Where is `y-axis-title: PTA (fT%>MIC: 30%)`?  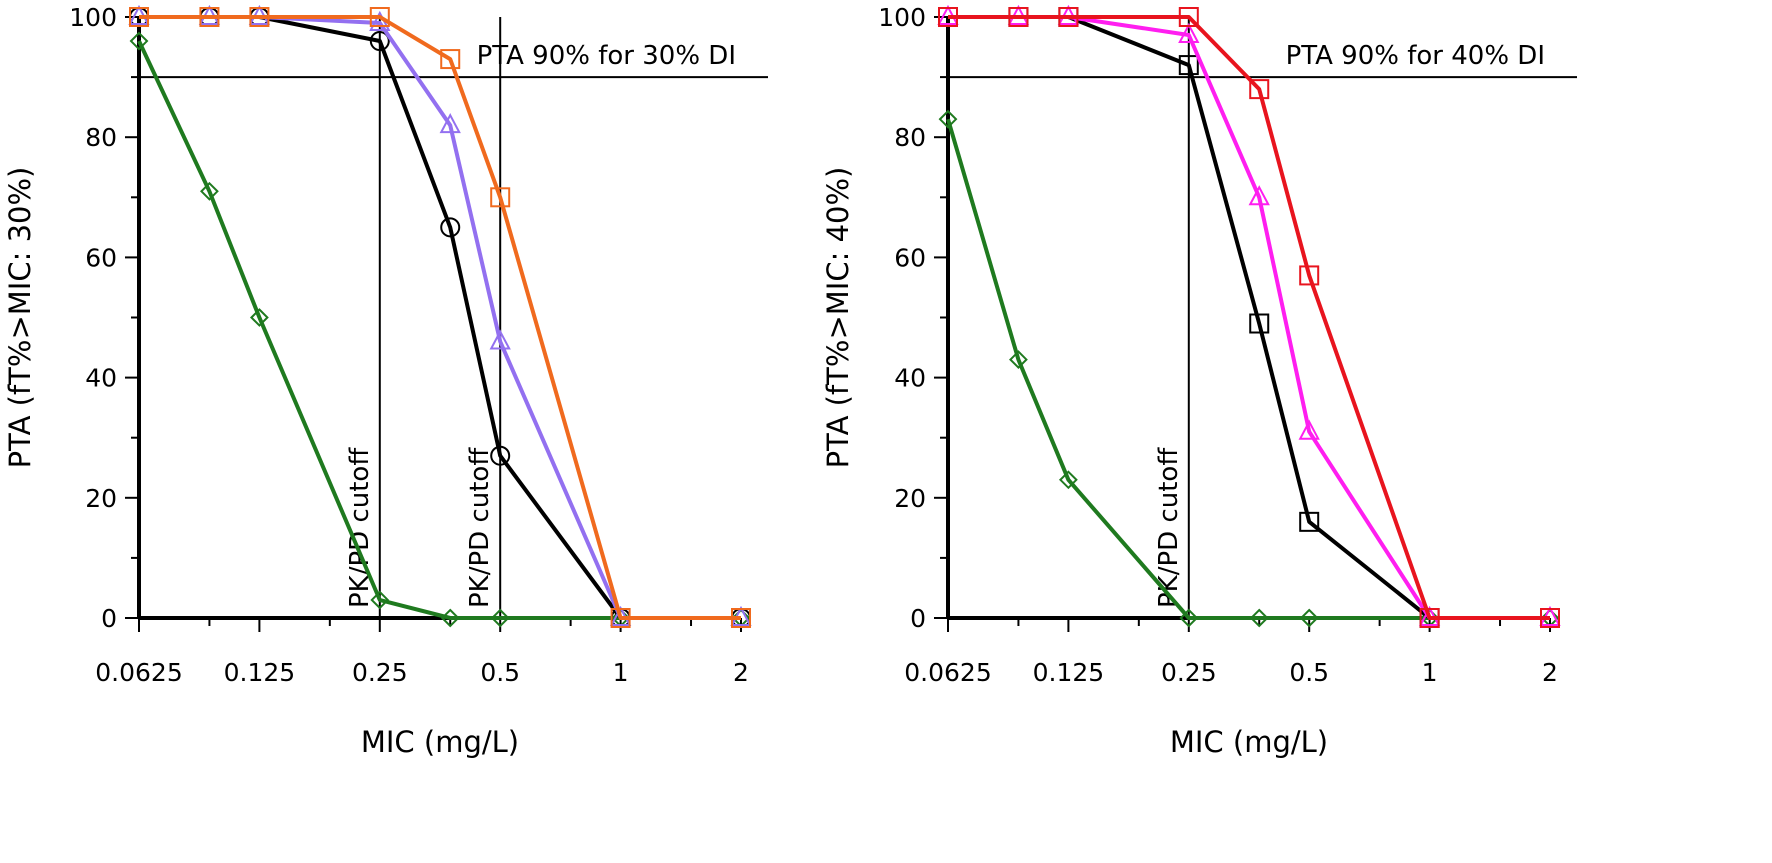
y-axis-title: PTA (fT%>MIC: 30%) is located at coordinates (20, 318).